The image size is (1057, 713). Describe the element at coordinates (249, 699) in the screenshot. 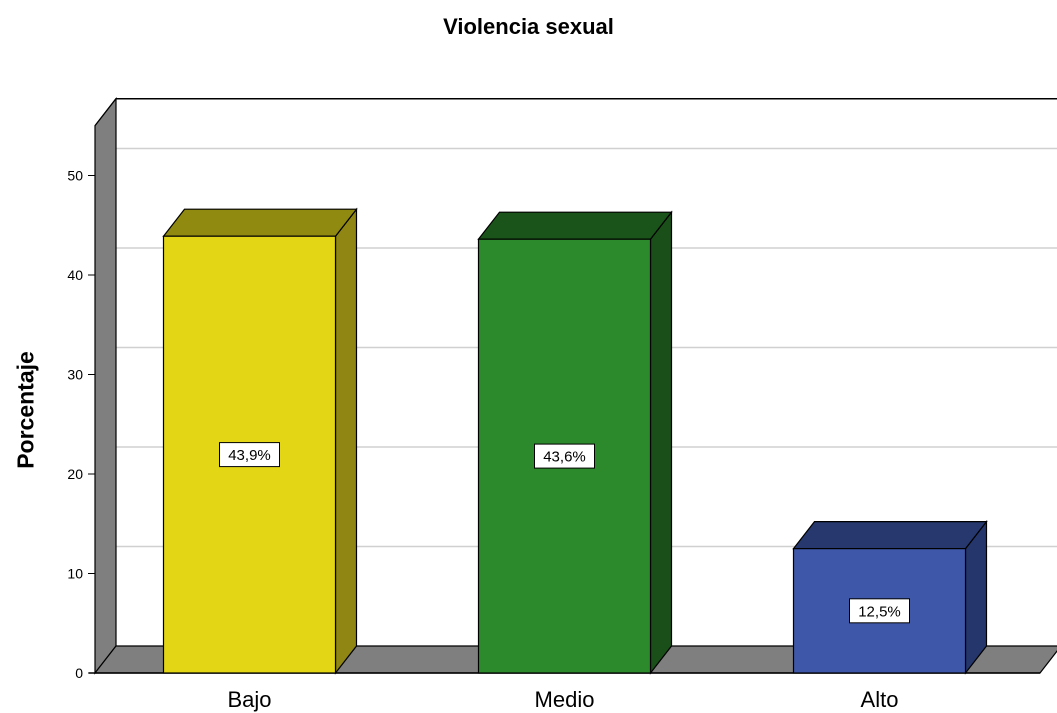

I see `x-tick-label-bajo: Bajo` at that location.